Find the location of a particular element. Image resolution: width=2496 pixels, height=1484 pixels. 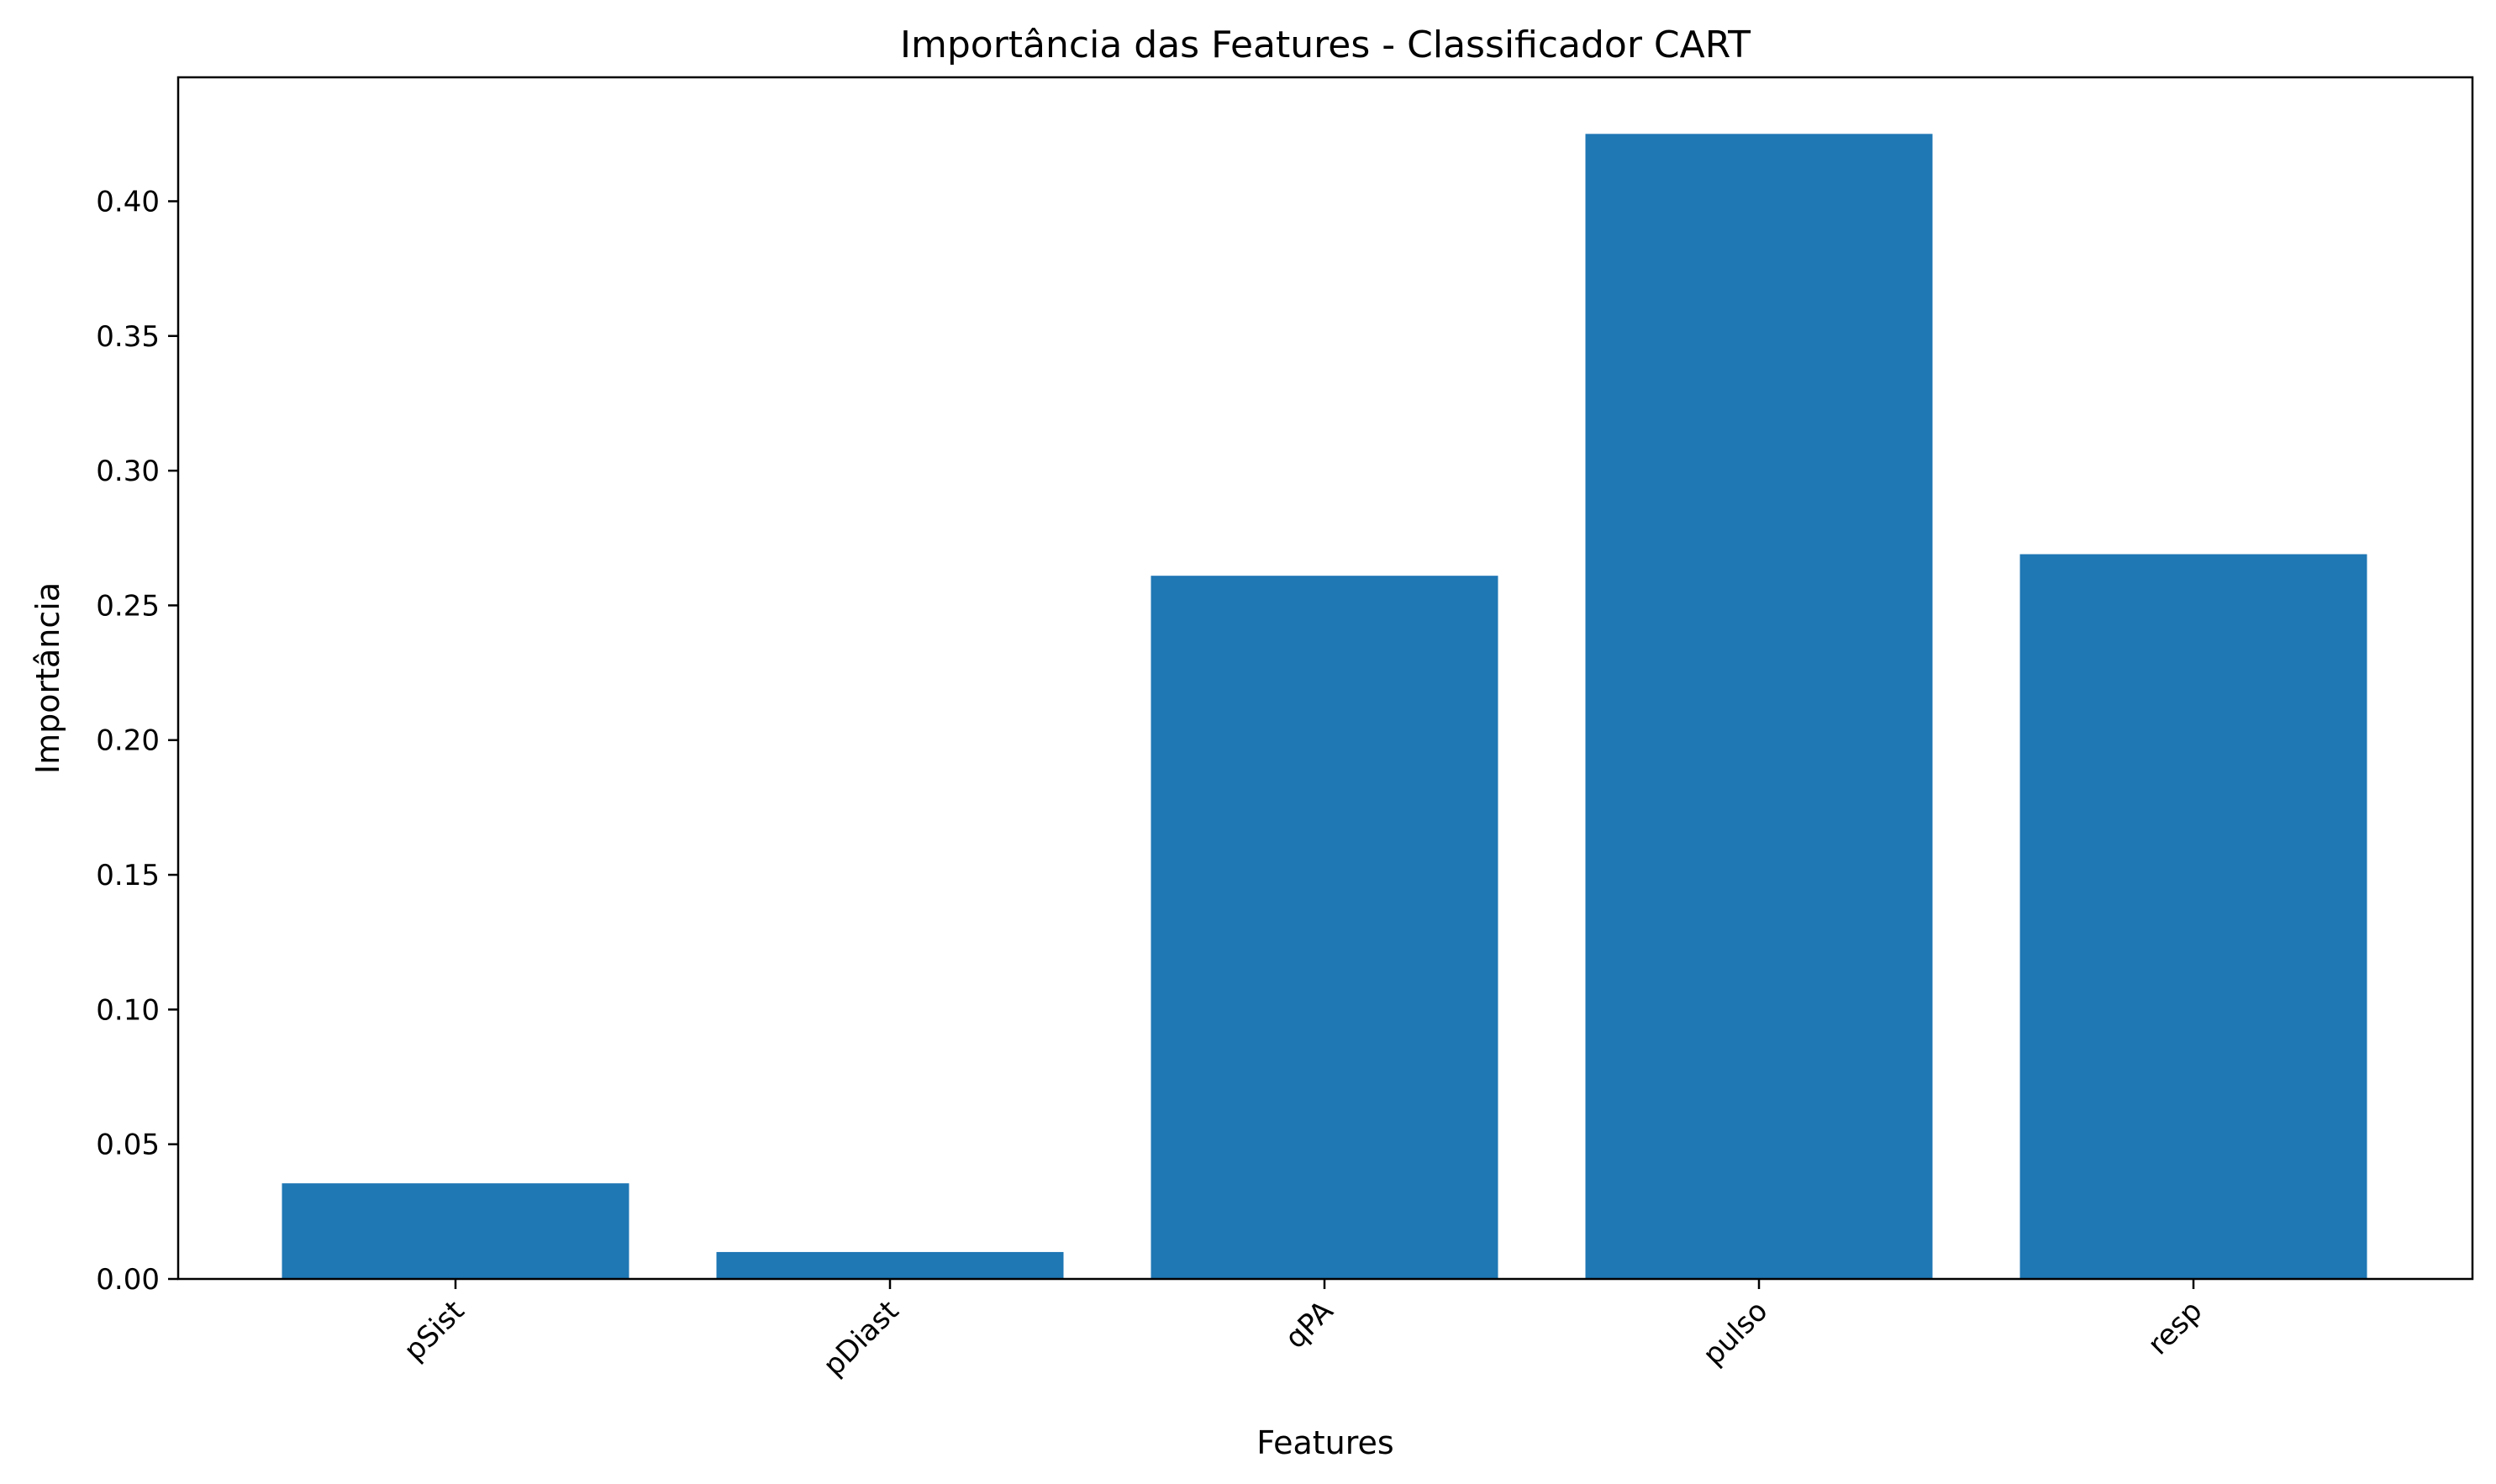

y-axis: 0.00 0.05 0.10 0.15 0.20 0.25 0.30 0.35 0.40 is located at coordinates (137, 741).